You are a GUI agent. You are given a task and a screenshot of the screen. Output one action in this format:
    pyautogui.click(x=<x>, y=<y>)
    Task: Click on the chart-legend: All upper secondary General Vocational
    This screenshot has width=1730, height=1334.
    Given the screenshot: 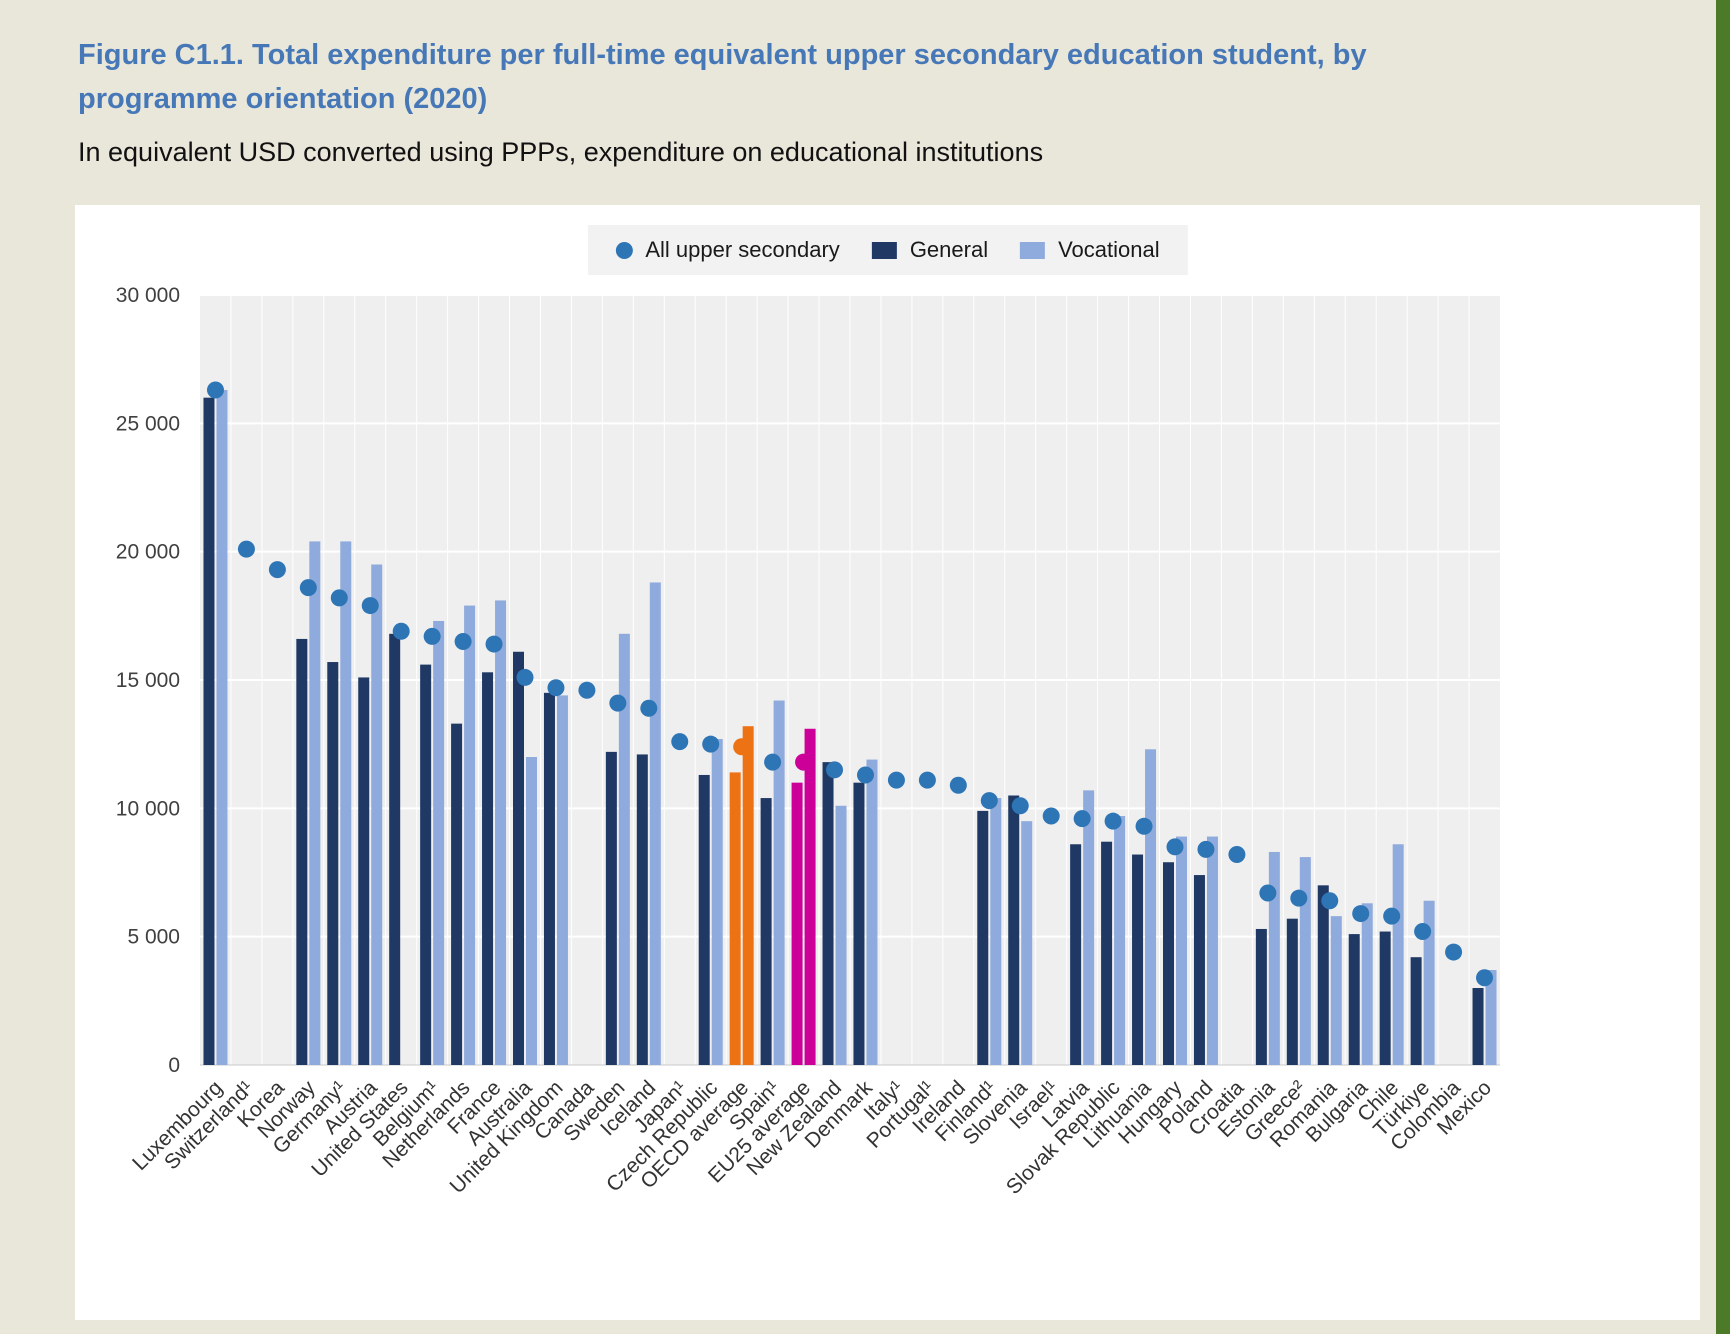 What is the action you would take?
    pyautogui.click(x=887, y=250)
    